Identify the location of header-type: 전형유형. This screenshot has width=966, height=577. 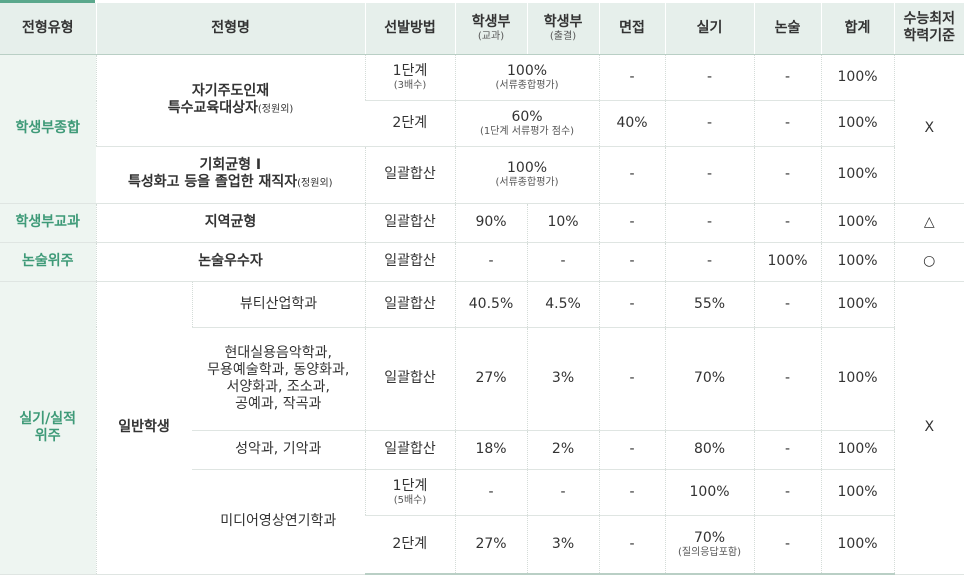
(48, 29).